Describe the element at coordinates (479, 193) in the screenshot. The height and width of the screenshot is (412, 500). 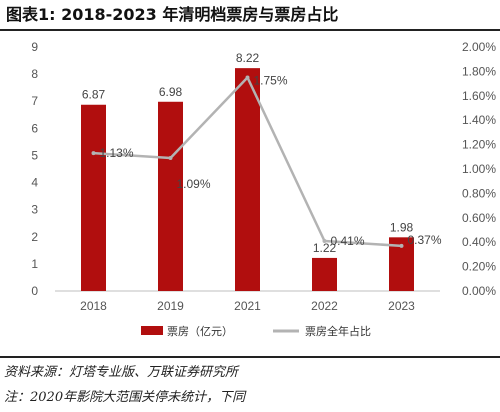
I see `right-axis-tick: 0.80%` at that location.